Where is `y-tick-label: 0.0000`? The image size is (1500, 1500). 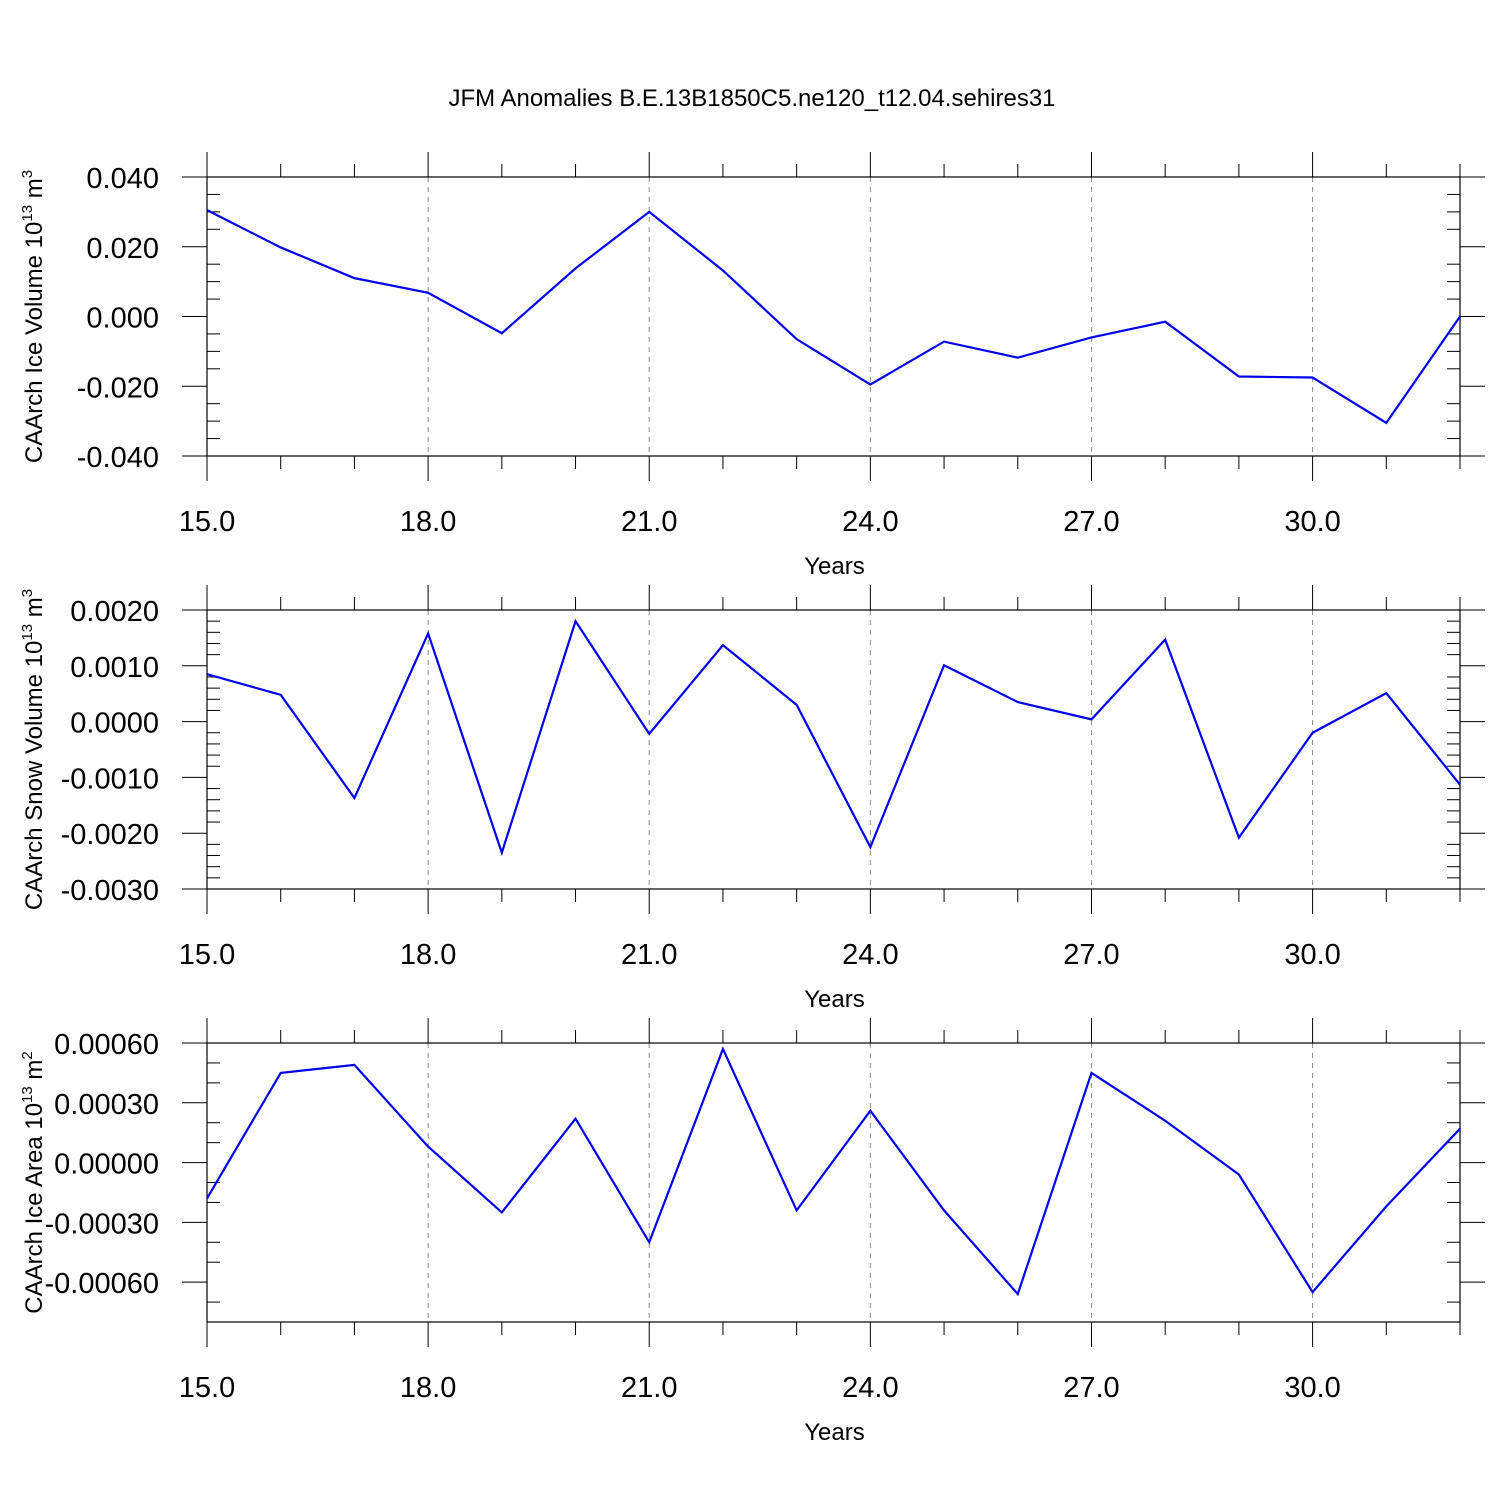
y-tick-label: 0.0000 is located at coordinates (114, 724).